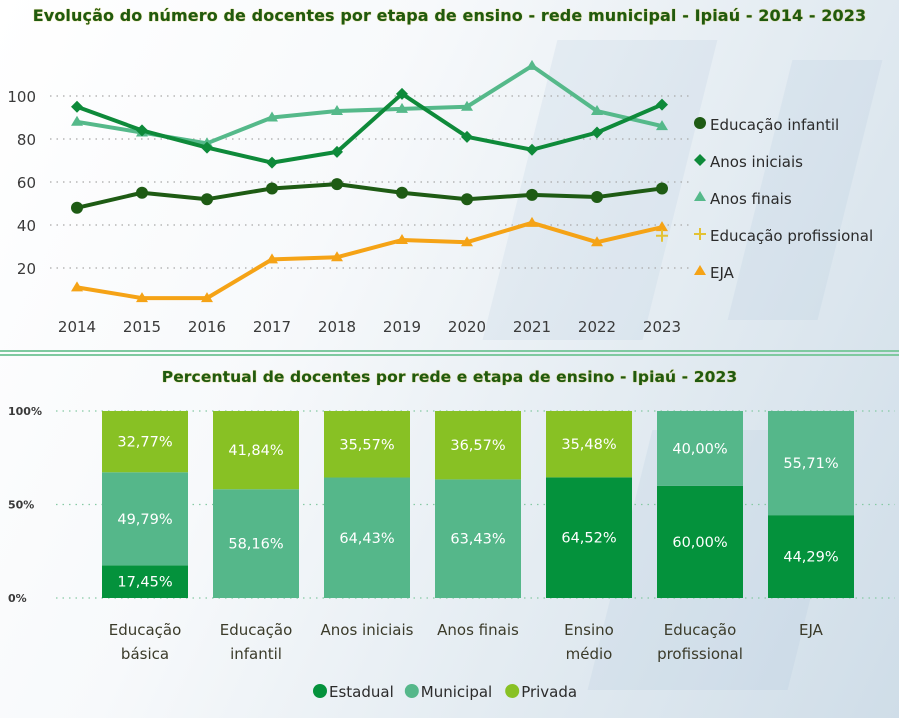 The image size is (899, 718). What do you see at coordinates (662, 327) in the screenshot?
I see `x-tick-label: 2023` at bounding box center [662, 327].